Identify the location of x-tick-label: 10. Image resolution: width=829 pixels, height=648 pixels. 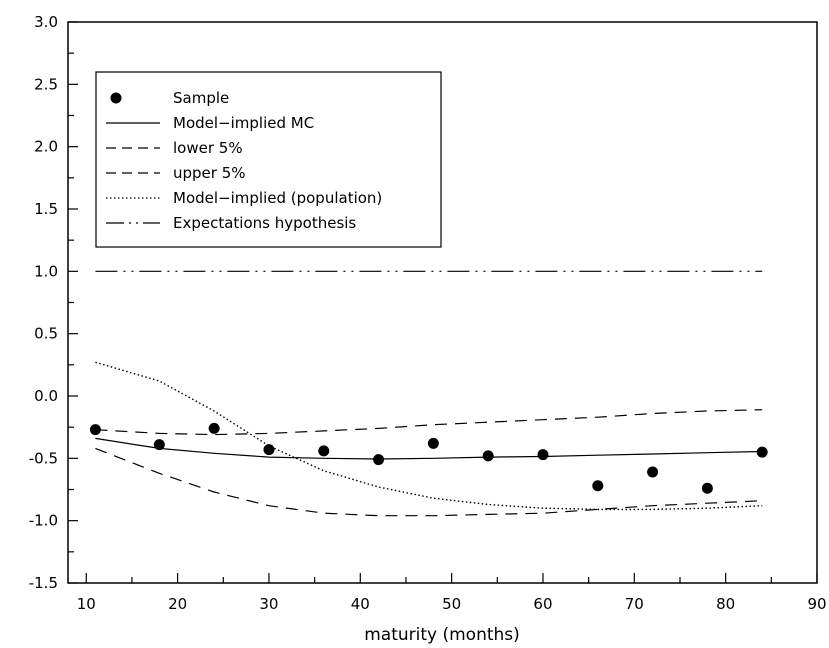
(86, 604).